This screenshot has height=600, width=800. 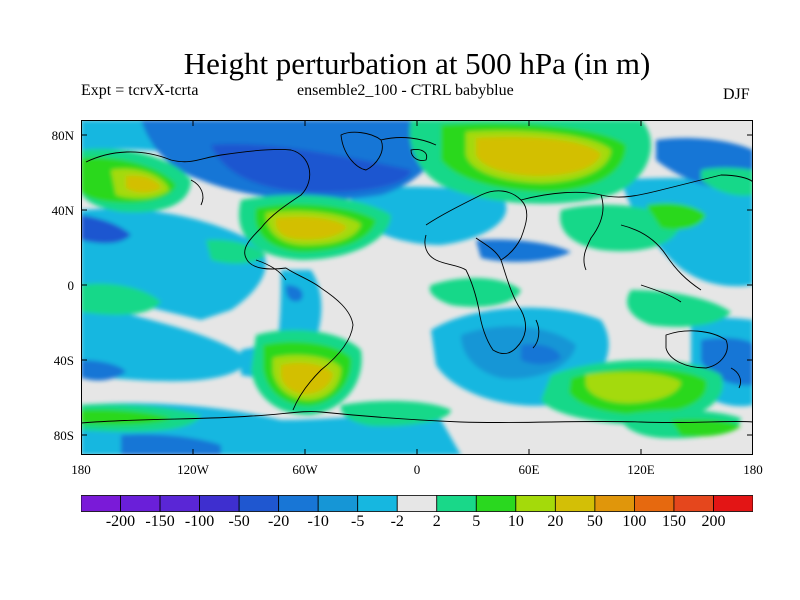 I want to click on colorbar-label: -2, so click(x=397, y=521).